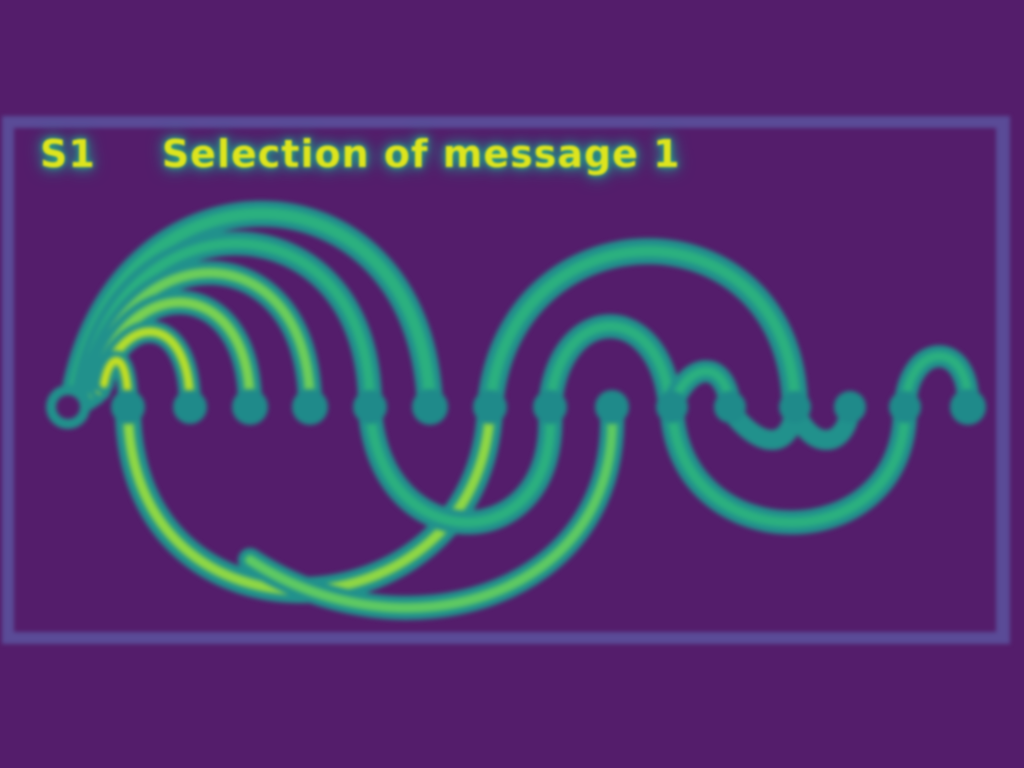  What do you see at coordinates (68, 407) in the screenshot?
I see `node-start-inner` at bounding box center [68, 407].